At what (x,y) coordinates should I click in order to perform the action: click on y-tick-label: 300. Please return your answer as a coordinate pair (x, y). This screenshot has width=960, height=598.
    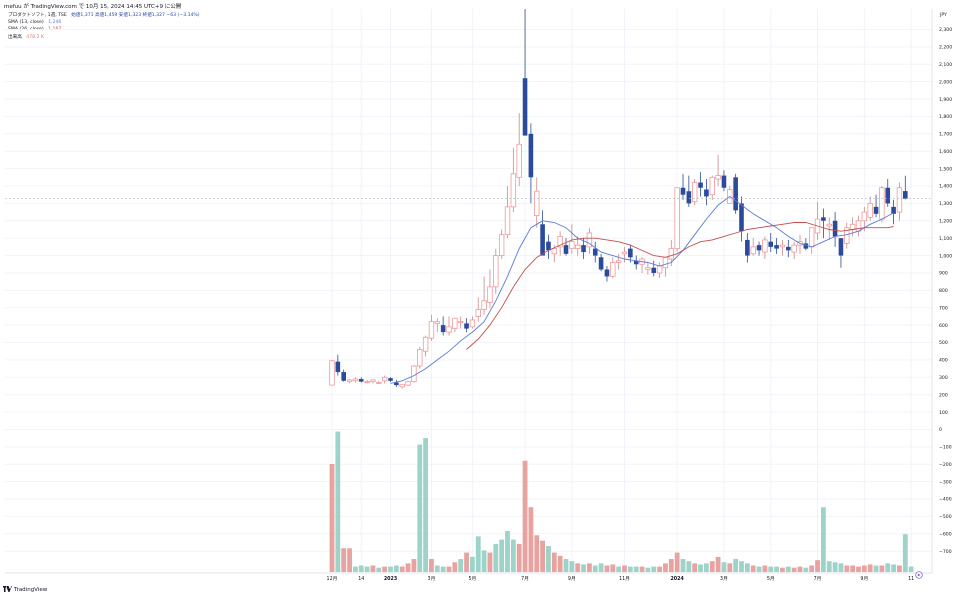
    Looking at the image, I should click on (943, 378).